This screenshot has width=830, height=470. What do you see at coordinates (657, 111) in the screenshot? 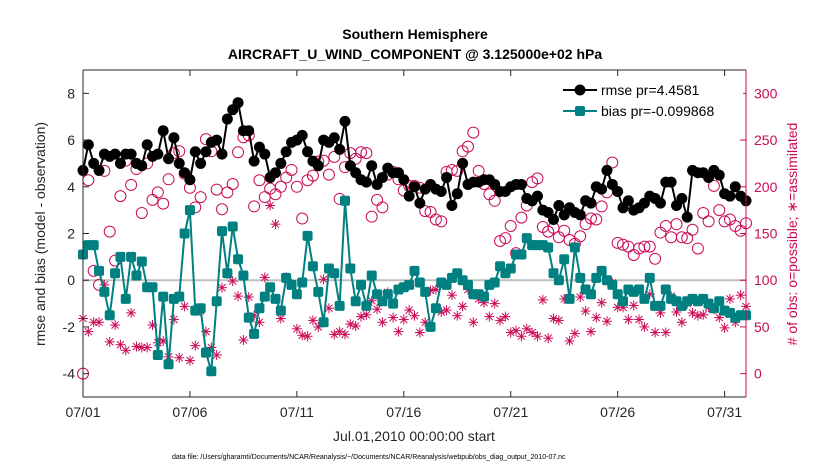
I see `legend-bias-label: bias pr=-0.099868` at bounding box center [657, 111].